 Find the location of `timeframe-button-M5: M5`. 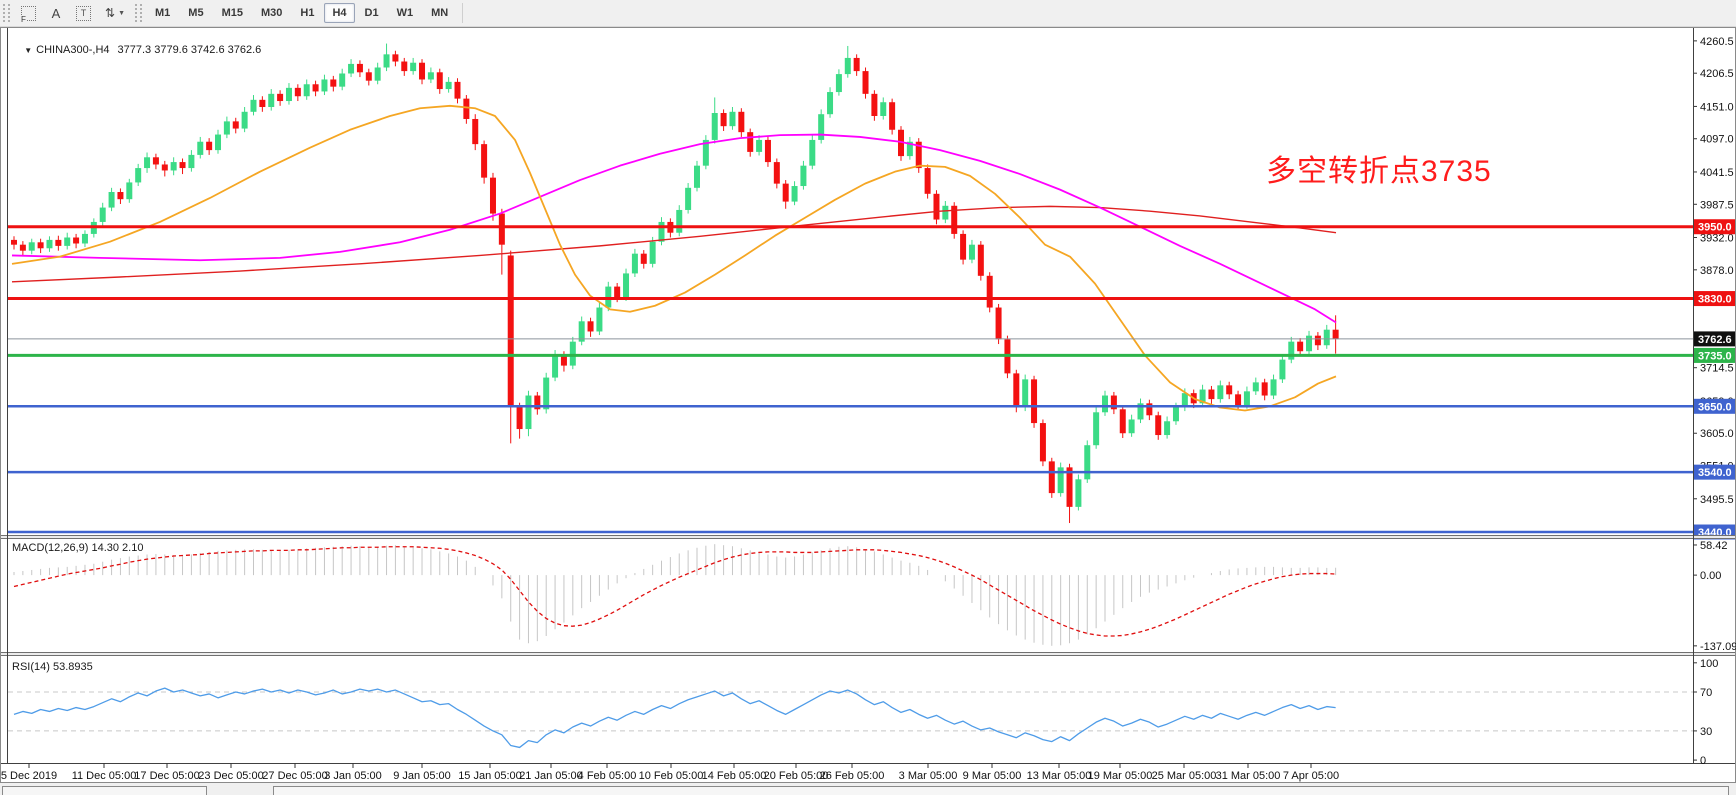

timeframe-button-M5: M5 is located at coordinates (196, 13).